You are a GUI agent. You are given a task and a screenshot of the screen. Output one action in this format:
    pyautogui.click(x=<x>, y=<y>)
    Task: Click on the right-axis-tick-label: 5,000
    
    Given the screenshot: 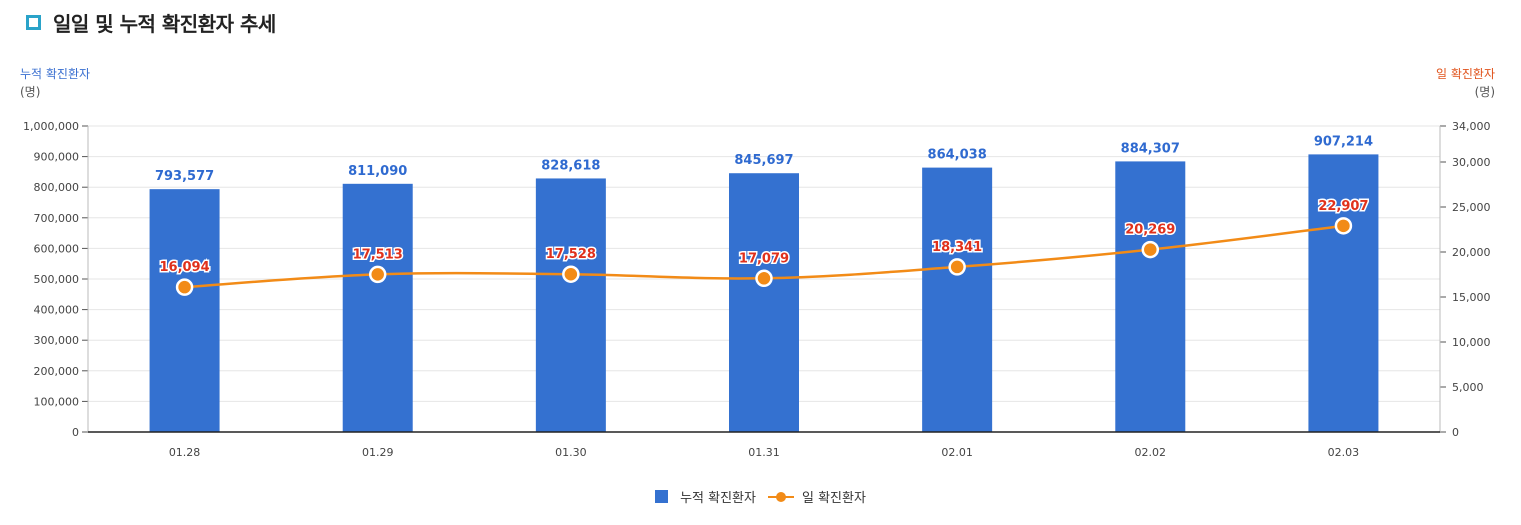 What is the action you would take?
    pyautogui.click(x=1468, y=387)
    